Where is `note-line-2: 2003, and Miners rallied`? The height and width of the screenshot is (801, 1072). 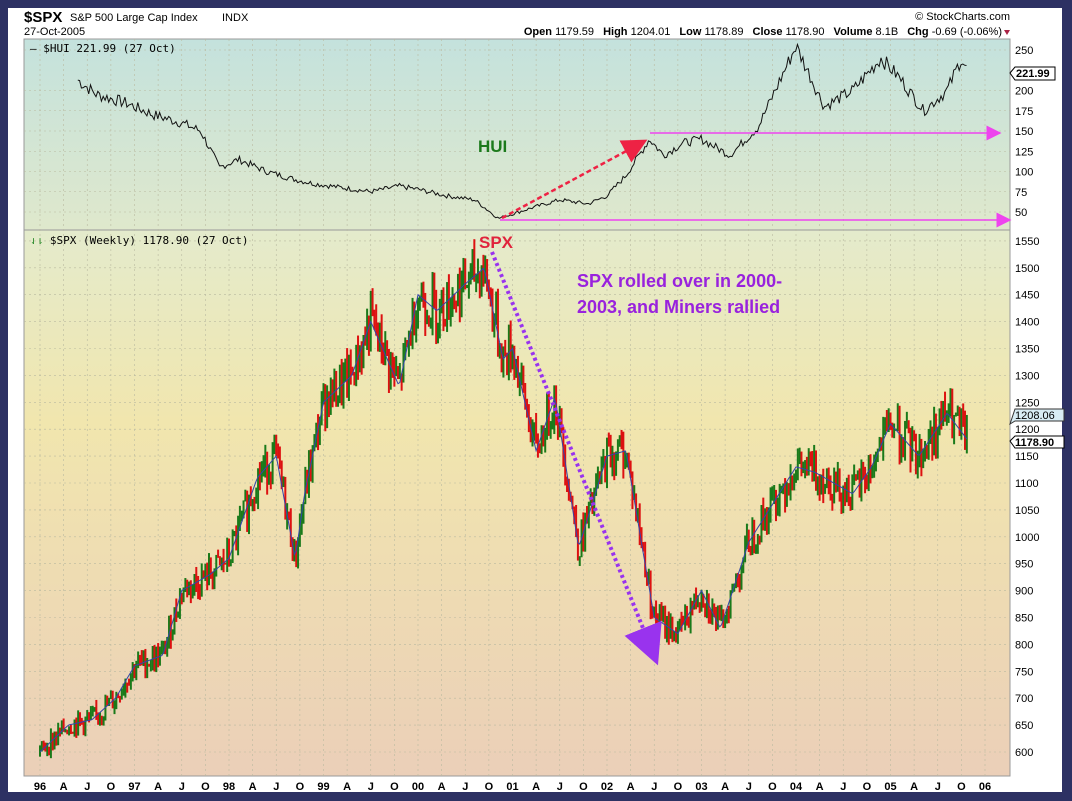
note-line-2: 2003, and Miners rallied is located at coordinates (678, 307).